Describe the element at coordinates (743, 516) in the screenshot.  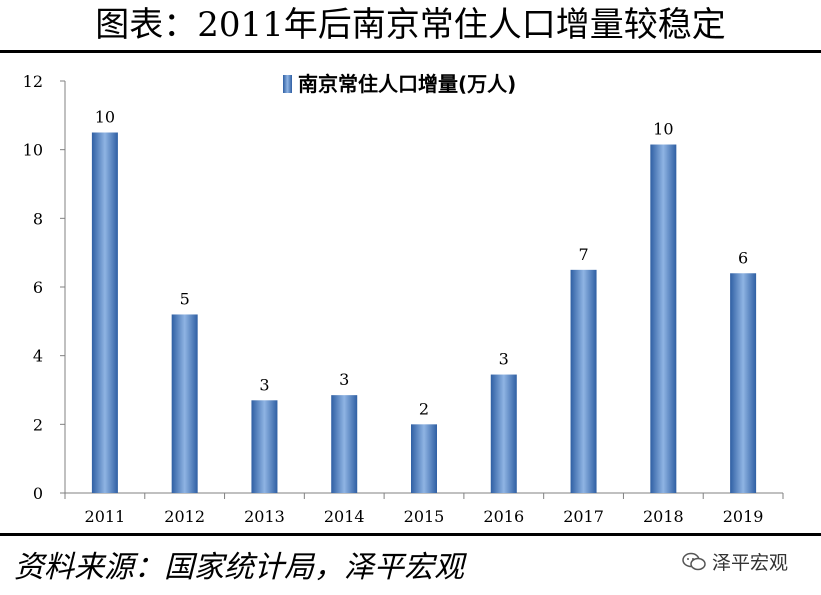
I see `x-tick-label: 2019` at that location.